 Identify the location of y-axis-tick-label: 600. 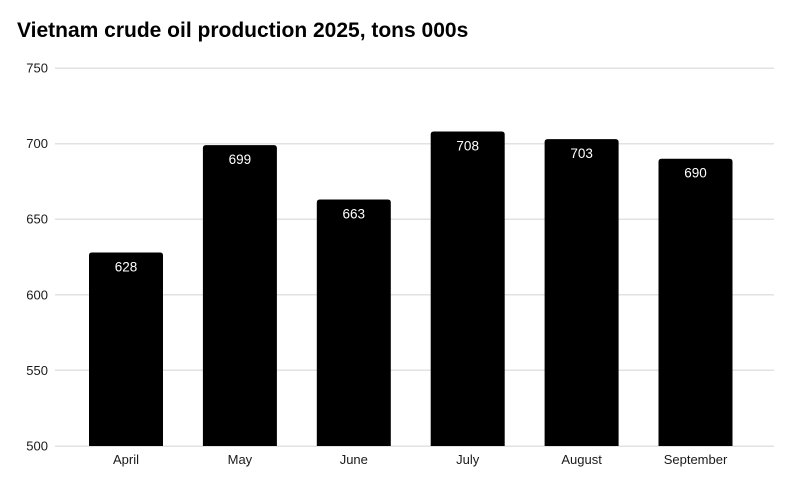
(37, 294).